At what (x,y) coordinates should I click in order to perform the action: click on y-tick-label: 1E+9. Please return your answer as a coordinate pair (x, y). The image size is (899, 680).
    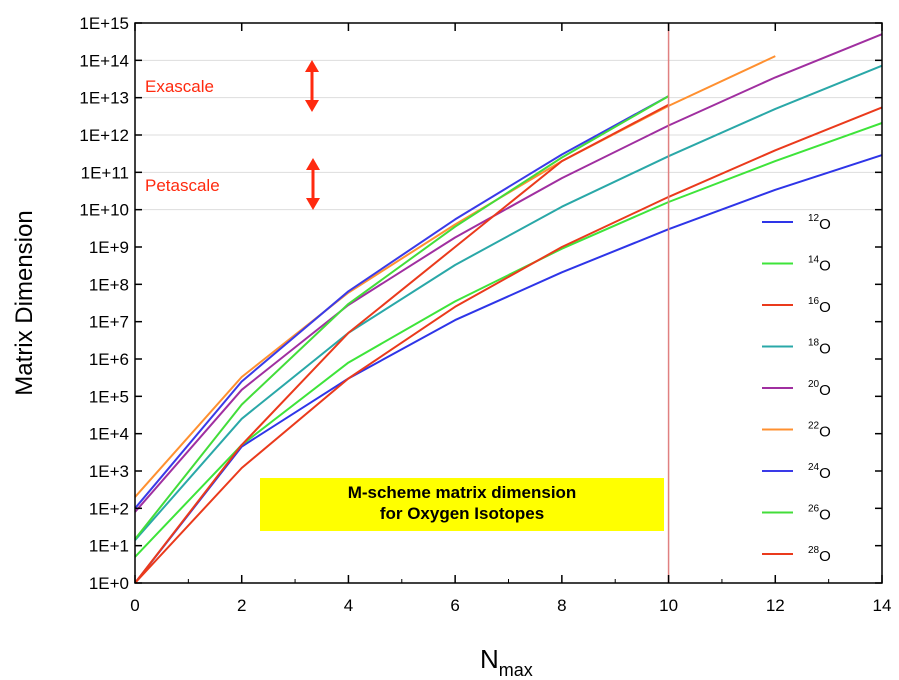
    Looking at the image, I should click on (109, 247).